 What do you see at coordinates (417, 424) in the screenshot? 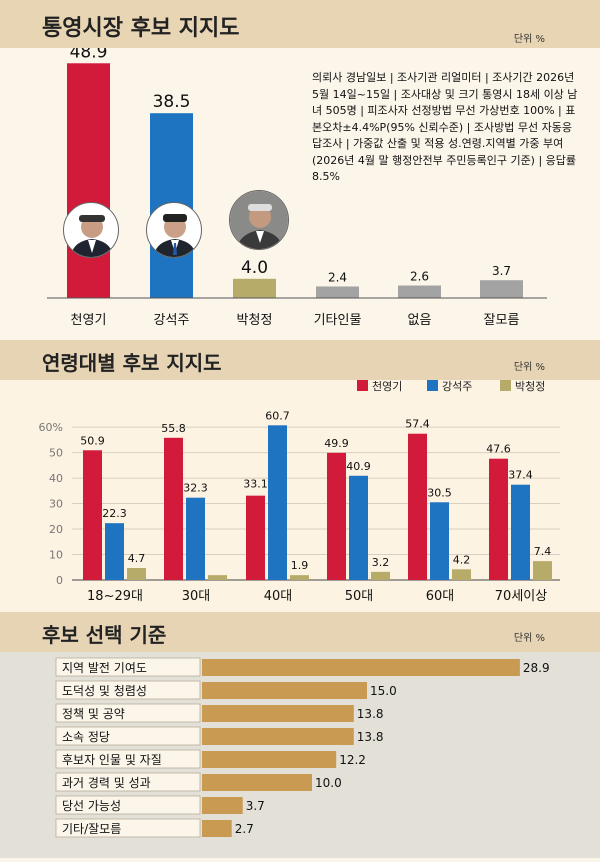
I see `age-value-label: 57.4` at bounding box center [417, 424].